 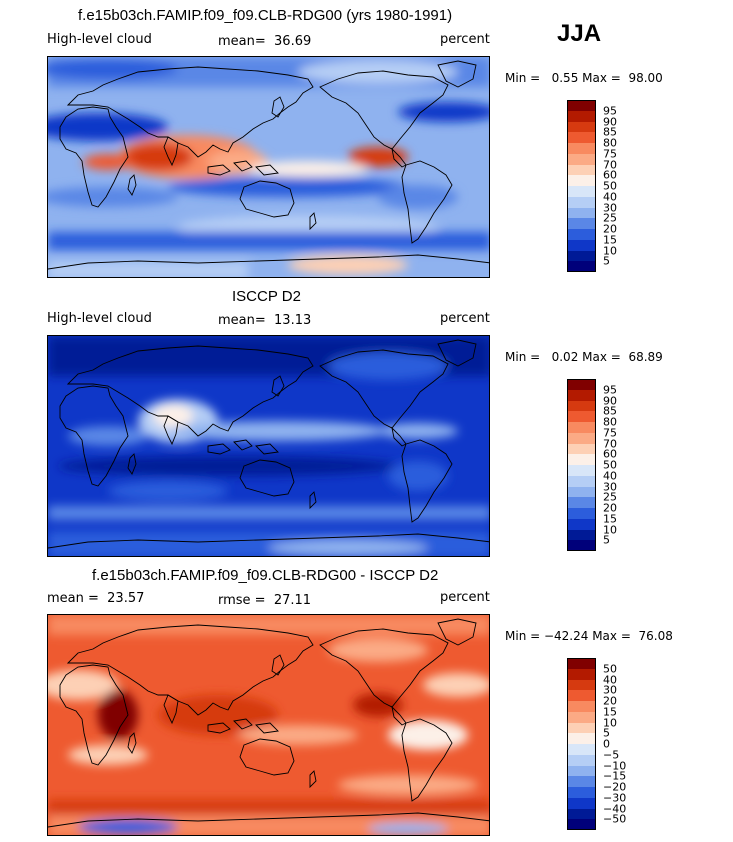 What do you see at coordinates (265, 320) in the screenshot?
I see `panel-2-mean: mean= 13.13` at bounding box center [265, 320].